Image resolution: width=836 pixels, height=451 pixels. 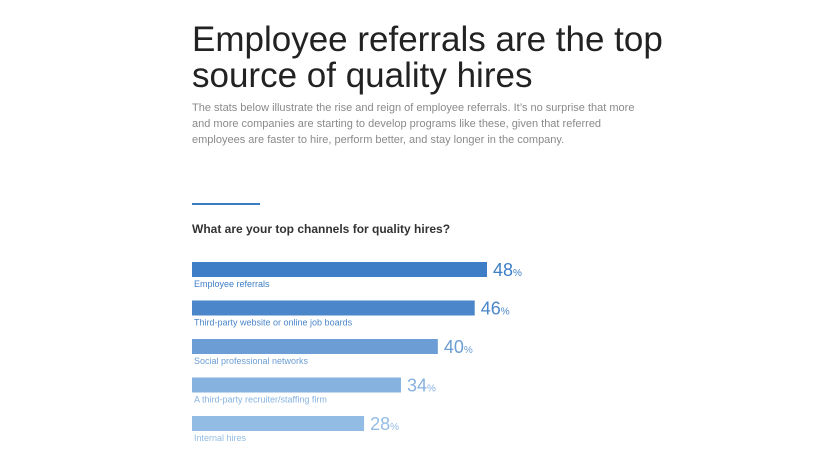 I want to click on category-label-2: Third-party website or online job boards, so click(x=273, y=323).